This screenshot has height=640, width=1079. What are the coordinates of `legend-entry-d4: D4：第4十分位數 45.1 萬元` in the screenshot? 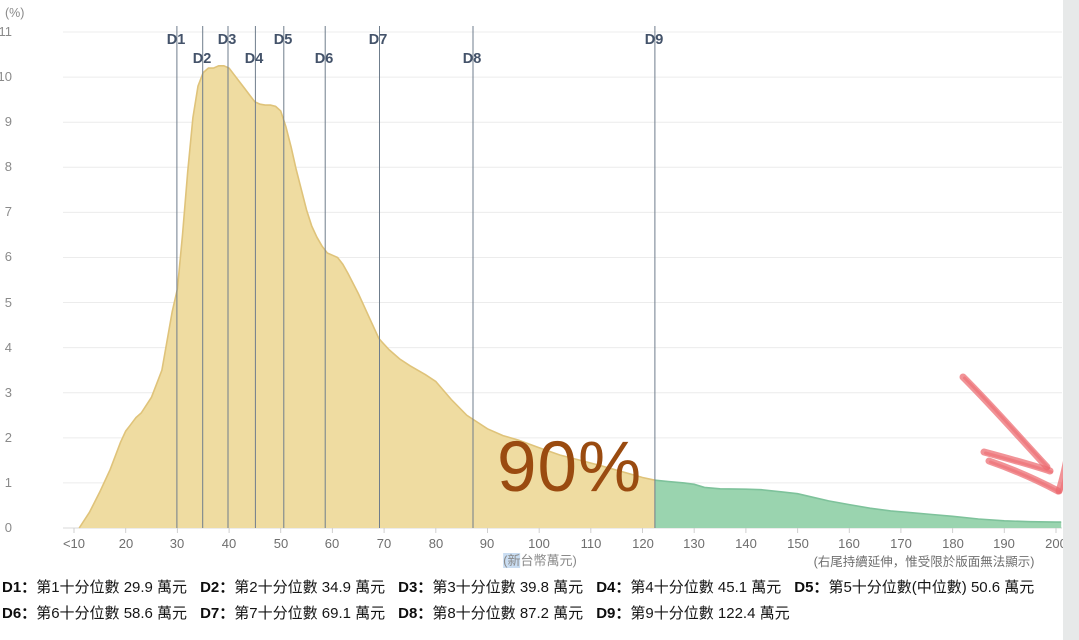 It's located at (689, 587).